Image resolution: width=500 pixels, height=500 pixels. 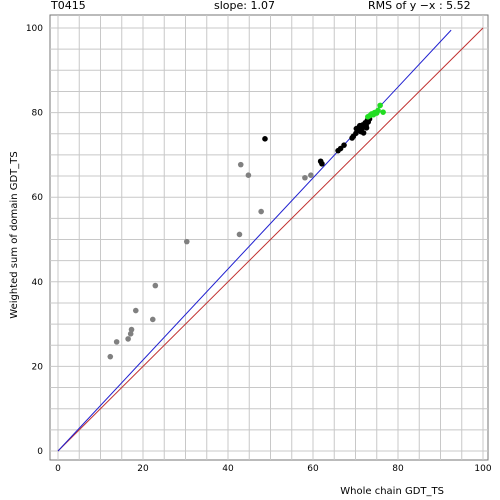 What do you see at coordinates (228, 469) in the screenshot?
I see `x-tick-label: 40` at bounding box center [228, 469].